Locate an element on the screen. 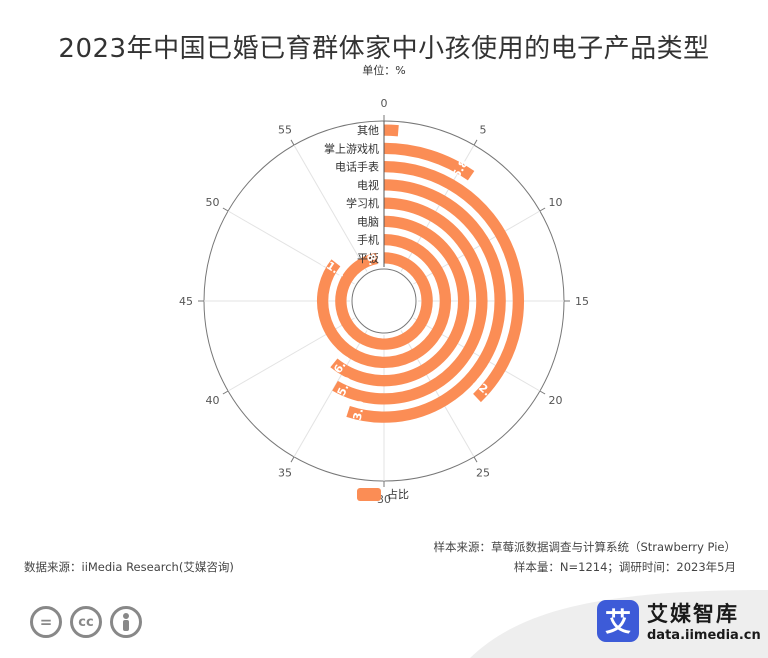 Image resolution: width=768 pixels, height=658 pixels. angle-tick-label: 55 is located at coordinates (285, 130).